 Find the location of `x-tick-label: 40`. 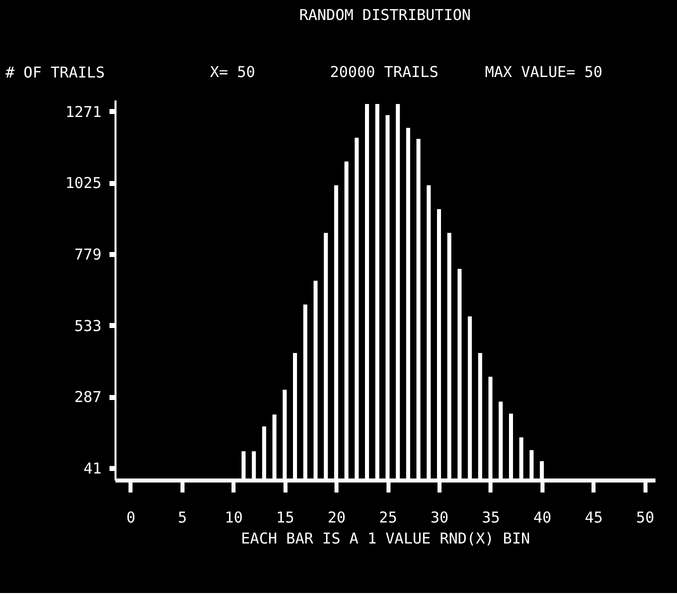

x-tick-label: 40 is located at coordinates (542, 517).